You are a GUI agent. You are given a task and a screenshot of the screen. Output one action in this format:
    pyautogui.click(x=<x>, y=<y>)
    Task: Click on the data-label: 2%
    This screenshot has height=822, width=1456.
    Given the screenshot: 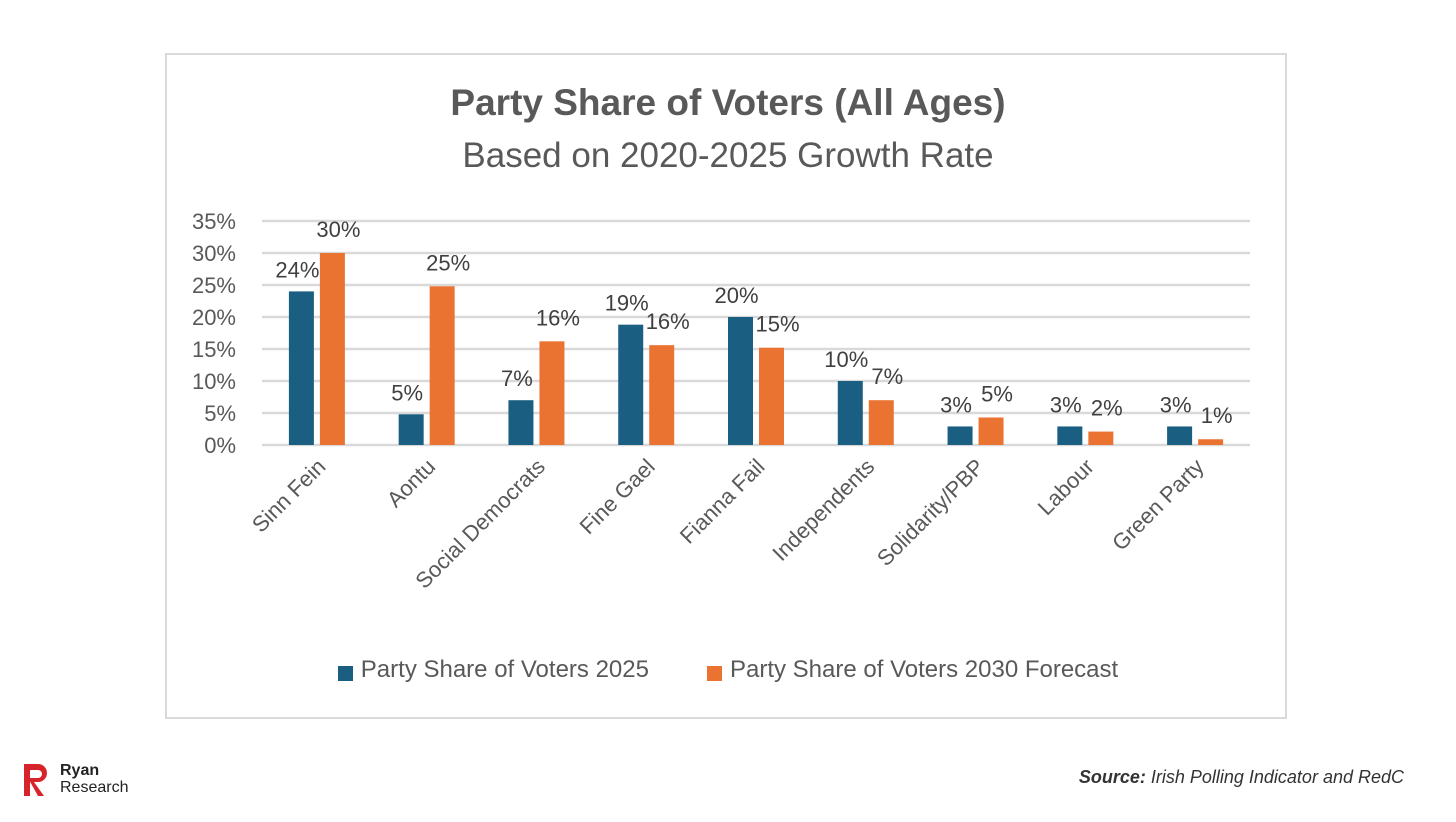 What is the action you would take?
    pyautogui.click(x=1107, y=408)
    